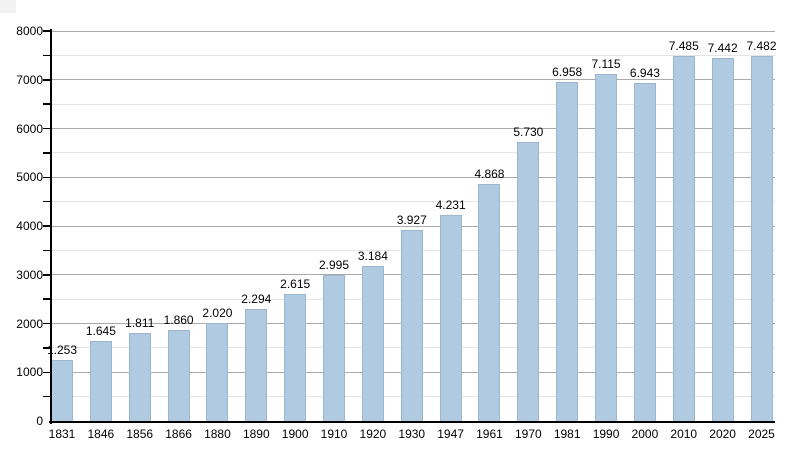 The image size is (800, 450). I want to click on bar-value-label: 1.253, so click(62, 349).